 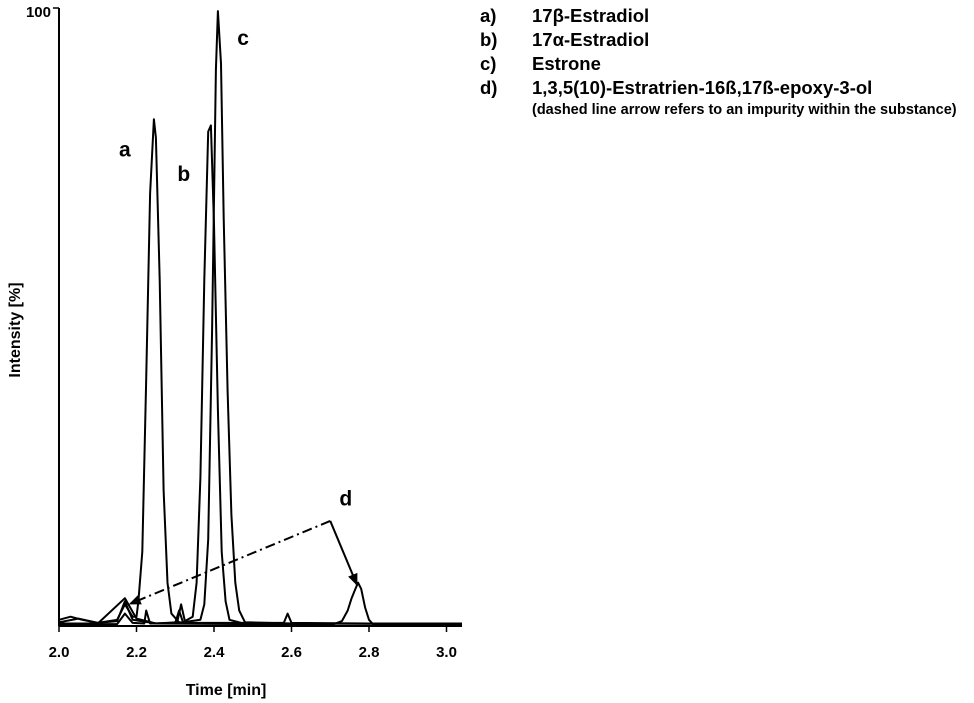 What do you see at coordinates (369, 652) in the screenshot?
I see `x-tick-label: 2.8` at bounding box center [369, 652].